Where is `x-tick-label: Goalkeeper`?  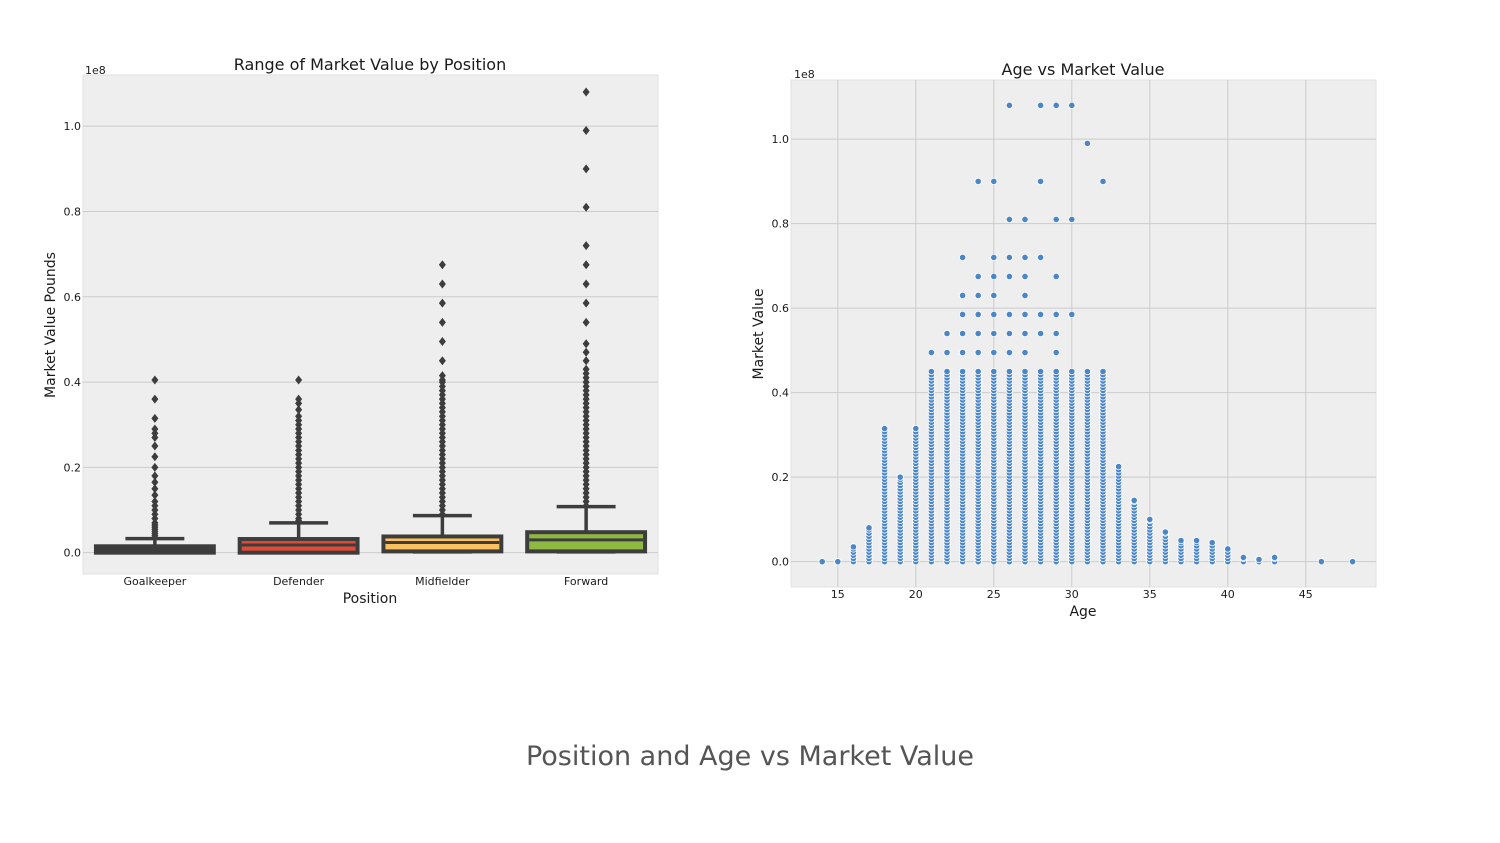
x-tick-label: Goalkeeper is located at coordinates (154, 581).